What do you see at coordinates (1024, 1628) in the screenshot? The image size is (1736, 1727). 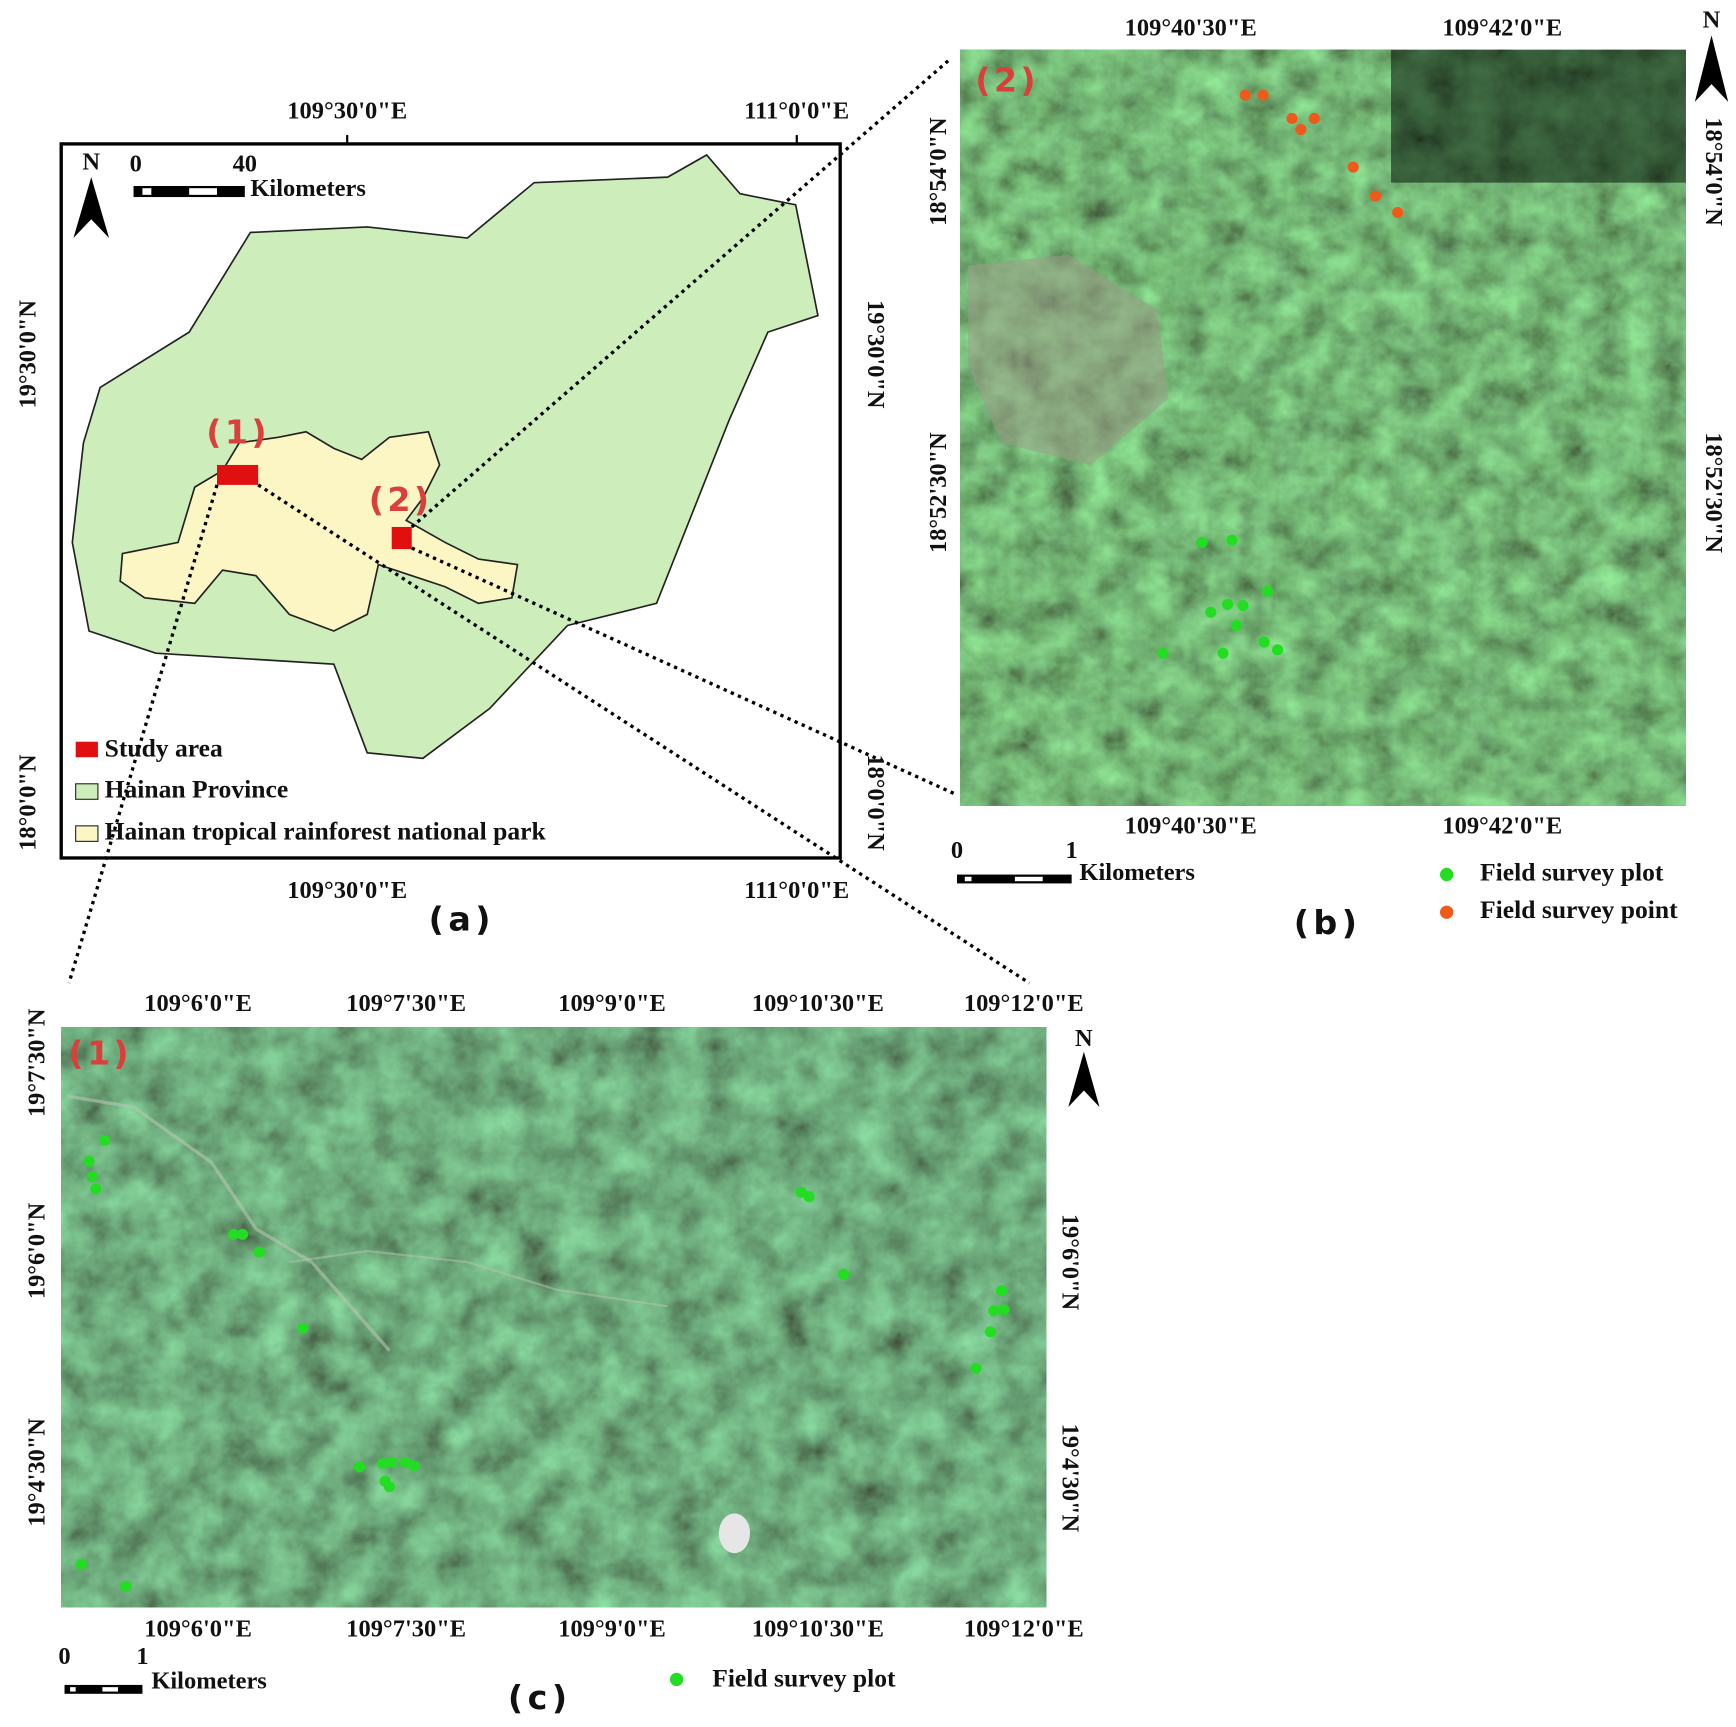 I see `lon-label-bottom: 109°12'0"E` at bounding box center [1024, 1628].